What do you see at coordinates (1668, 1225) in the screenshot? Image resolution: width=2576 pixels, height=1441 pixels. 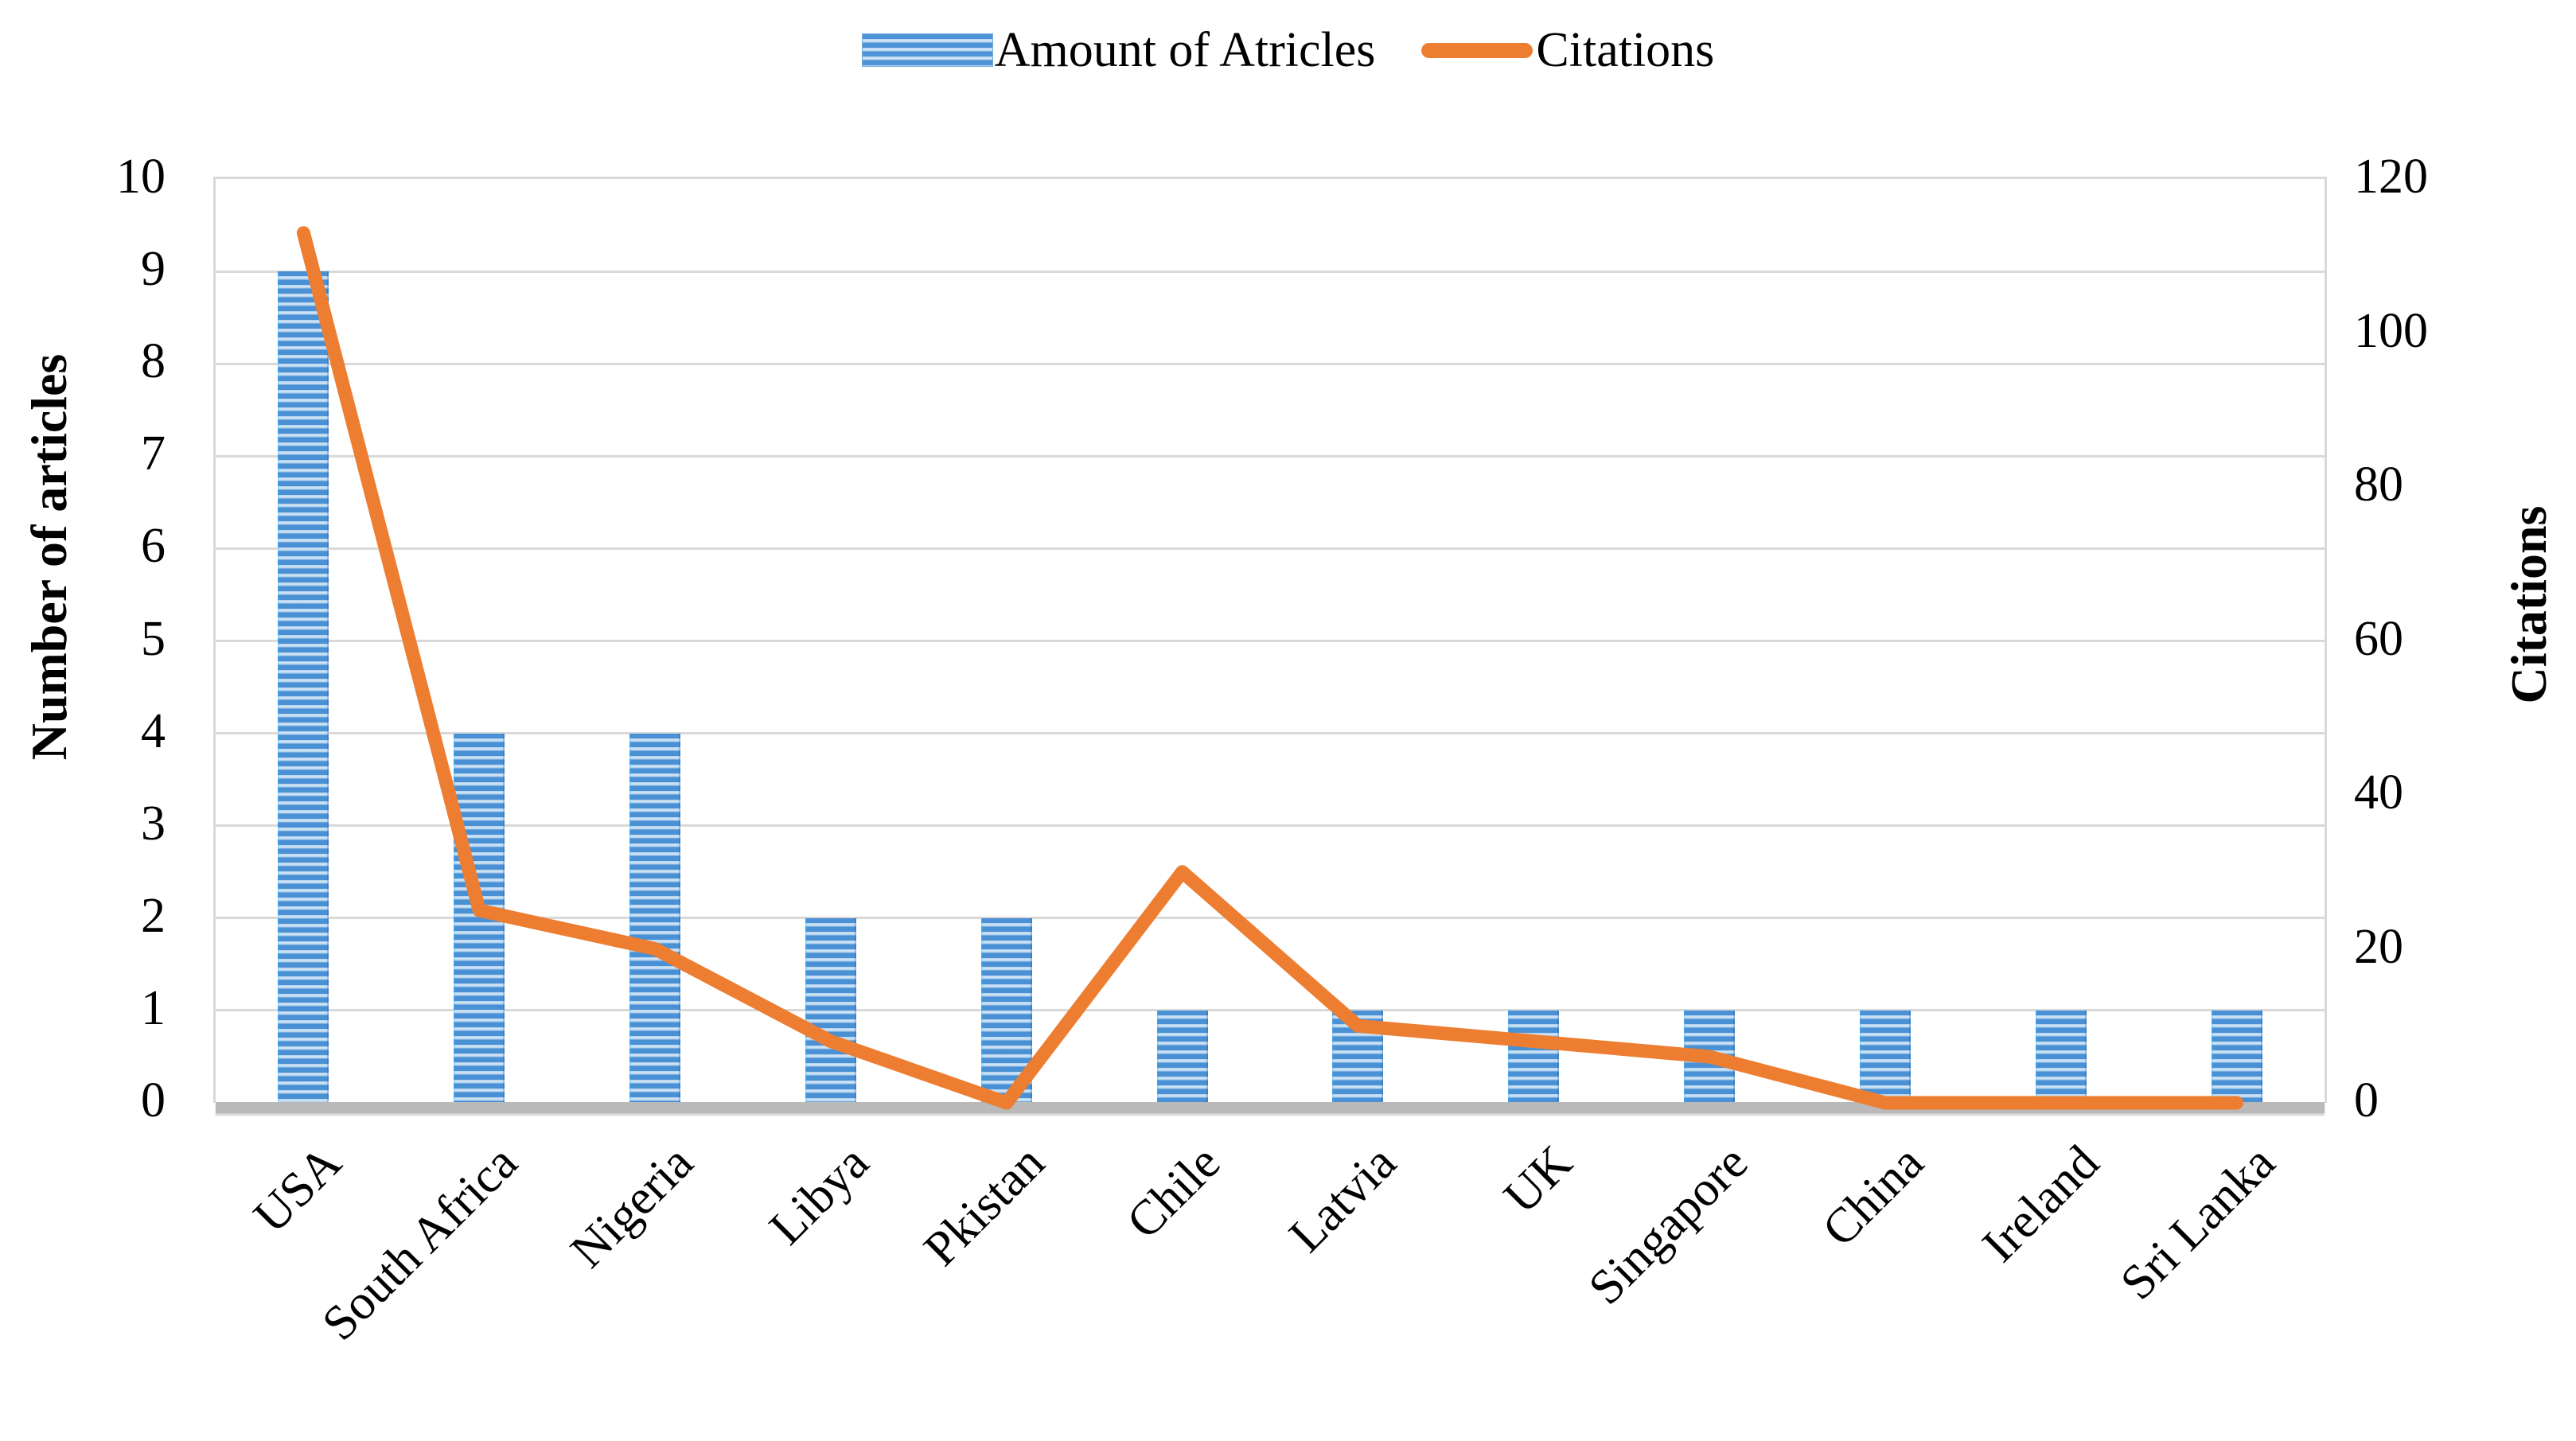 I see `category-label-singapore: Singapore` at bounding box center [1668, 1225].